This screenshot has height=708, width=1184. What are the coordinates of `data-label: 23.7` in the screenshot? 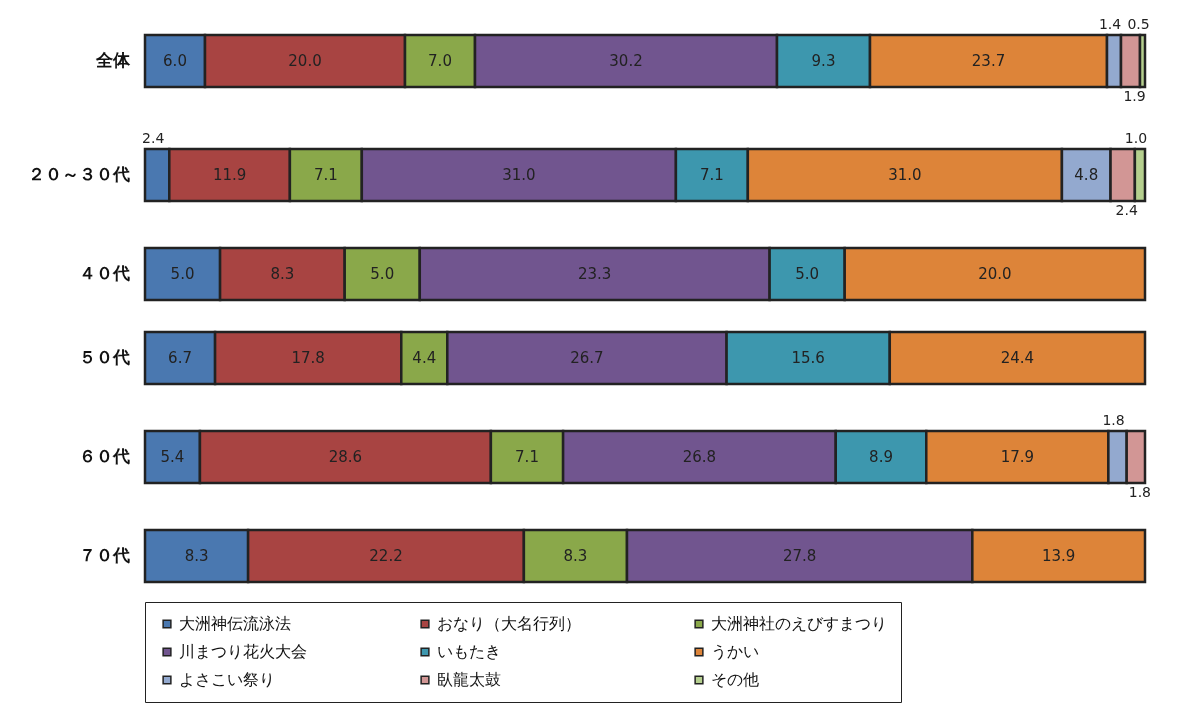 It's located at (988, 61).